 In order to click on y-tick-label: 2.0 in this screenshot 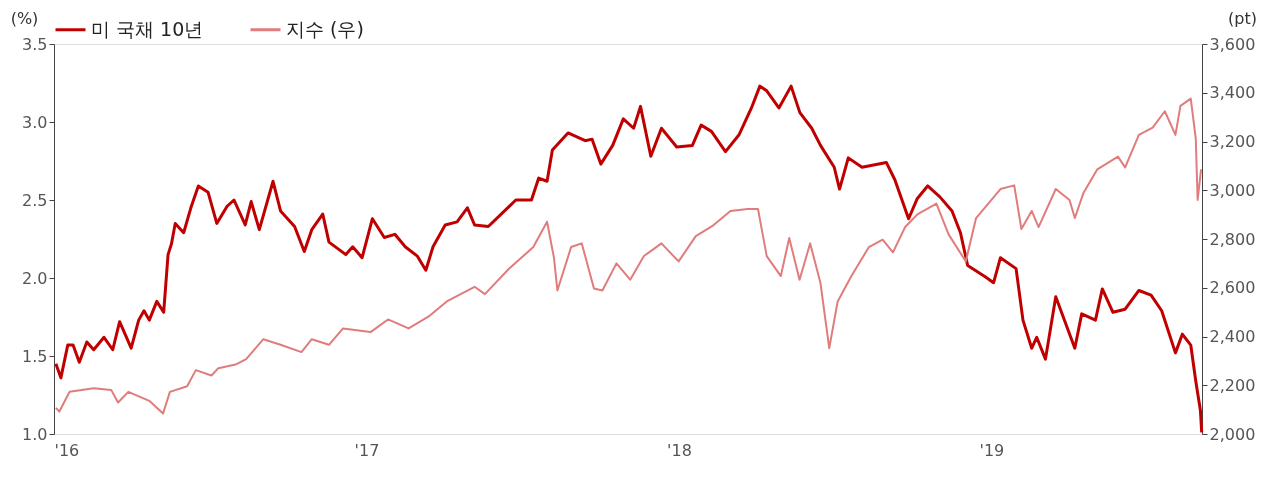, I will do `click(35, 278)`.